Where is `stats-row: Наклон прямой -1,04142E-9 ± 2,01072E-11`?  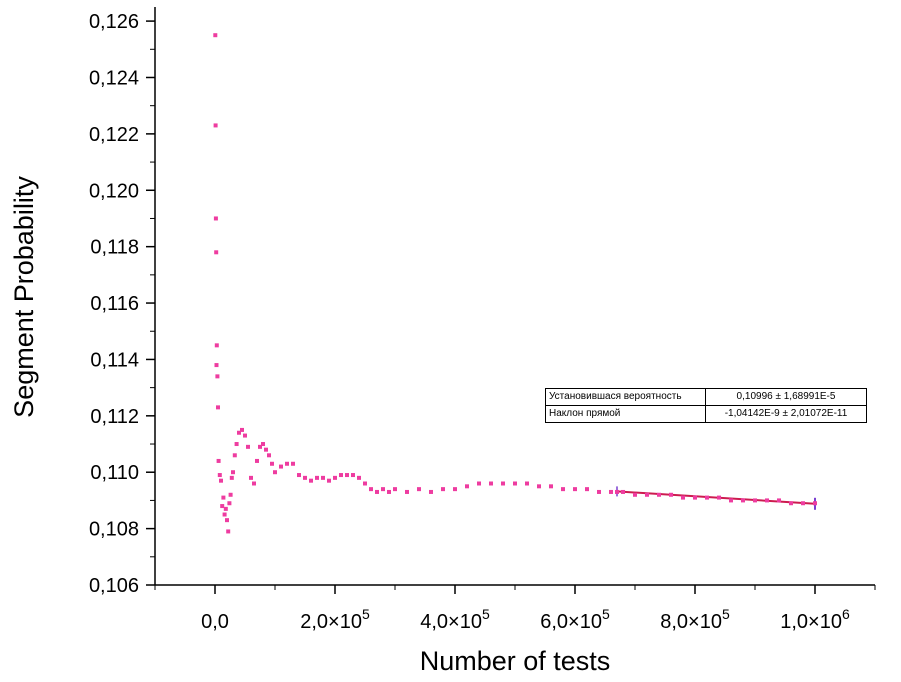 stats-row: Наклон прямой -1,04142E-9 ± 2,01072E-11 is located at coordinates (706, 413).